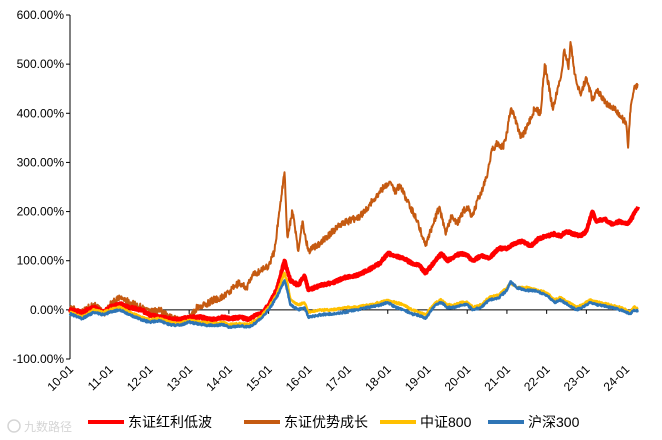 The height and width of the screenshot is (440, 662). Describe the element at coordinates (497, 378) in the screenshot. I see `x-tick-label: 21-01` at that location.